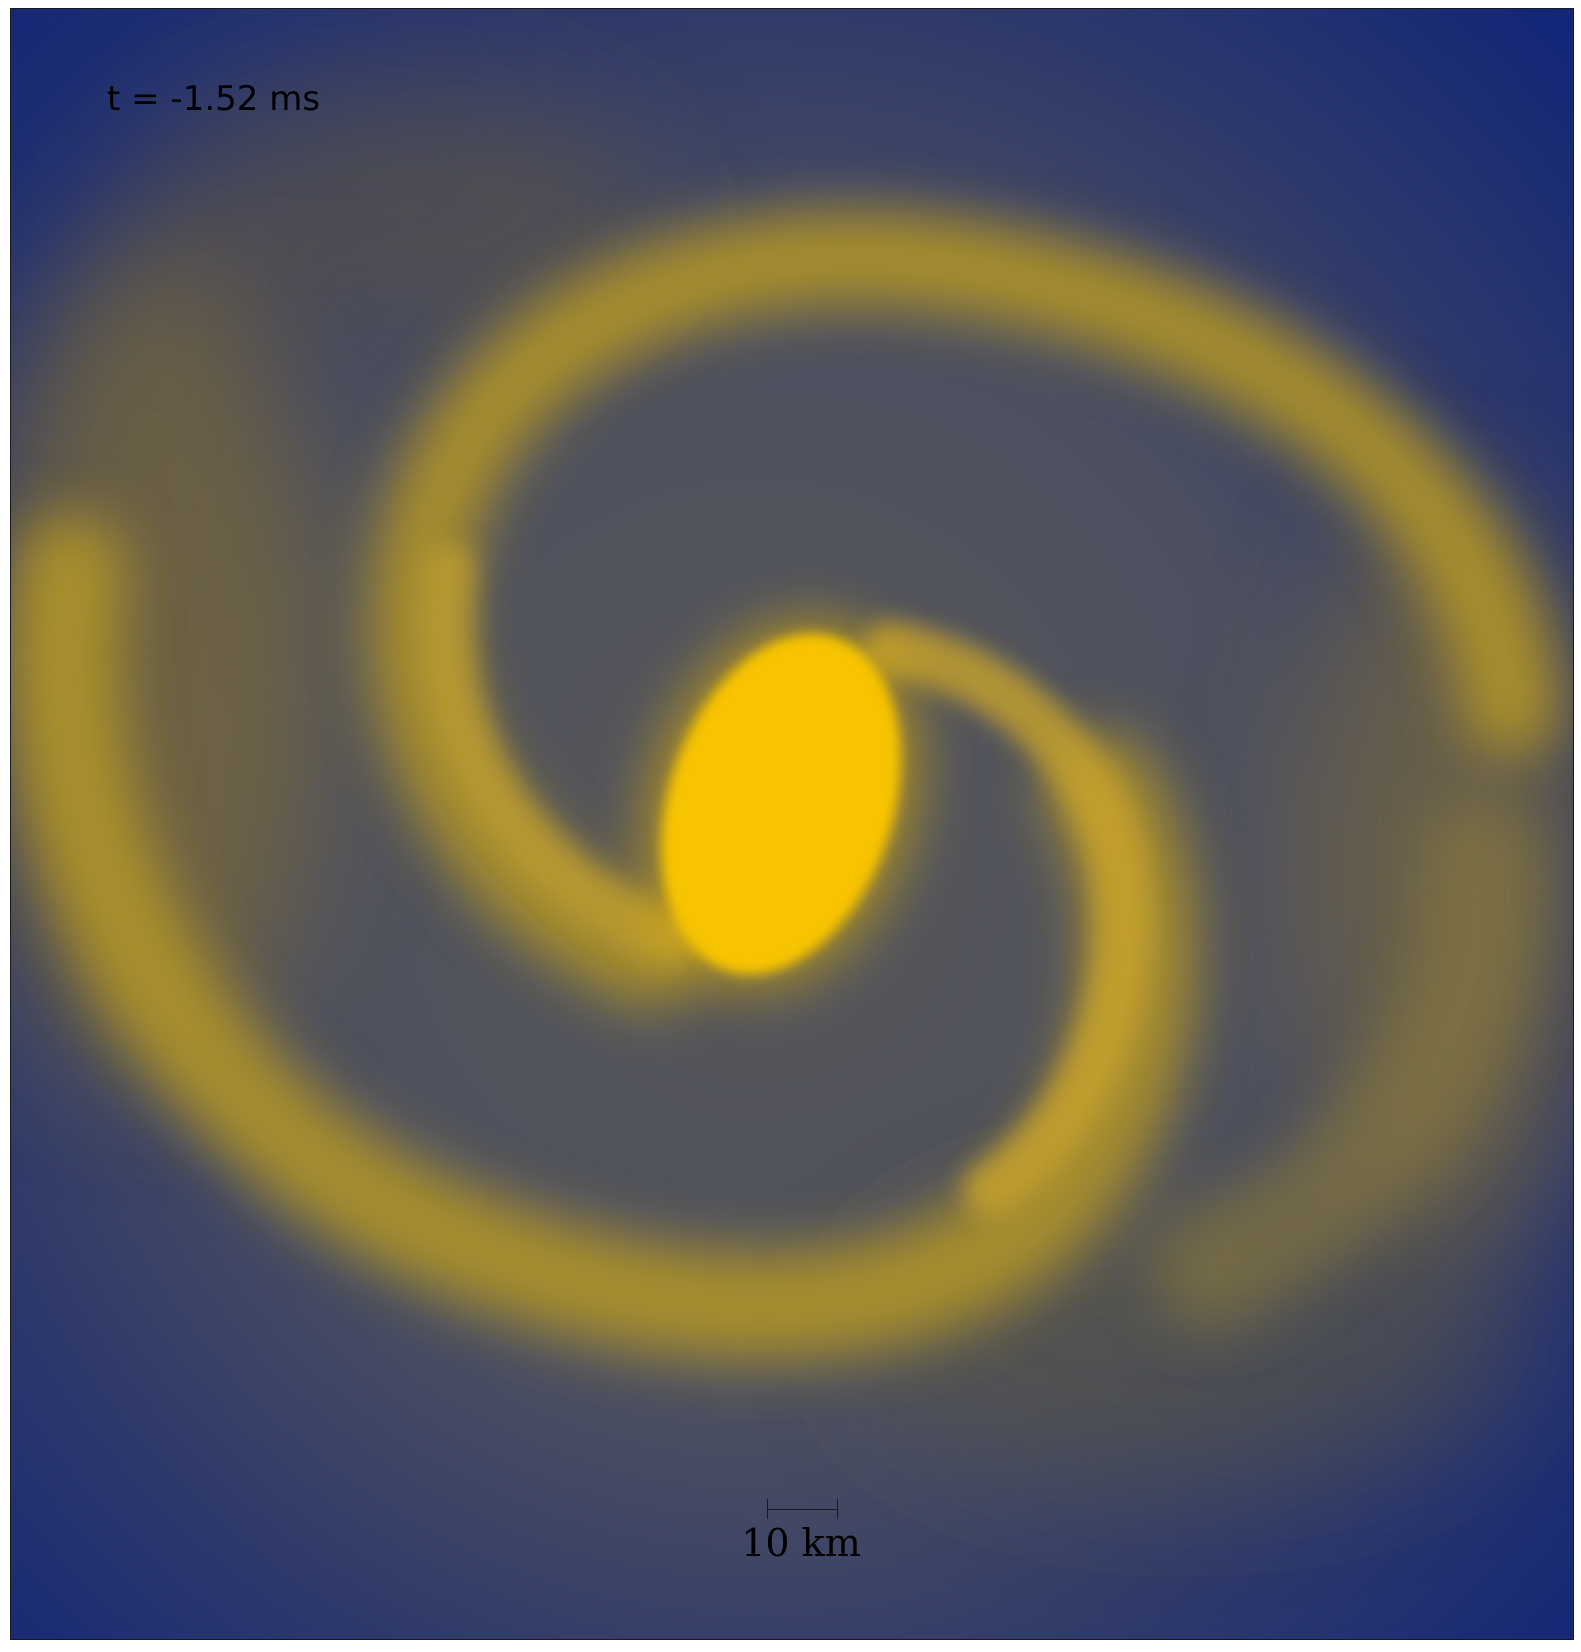  I want to click on scale-bar-line, so click(802, 1509).